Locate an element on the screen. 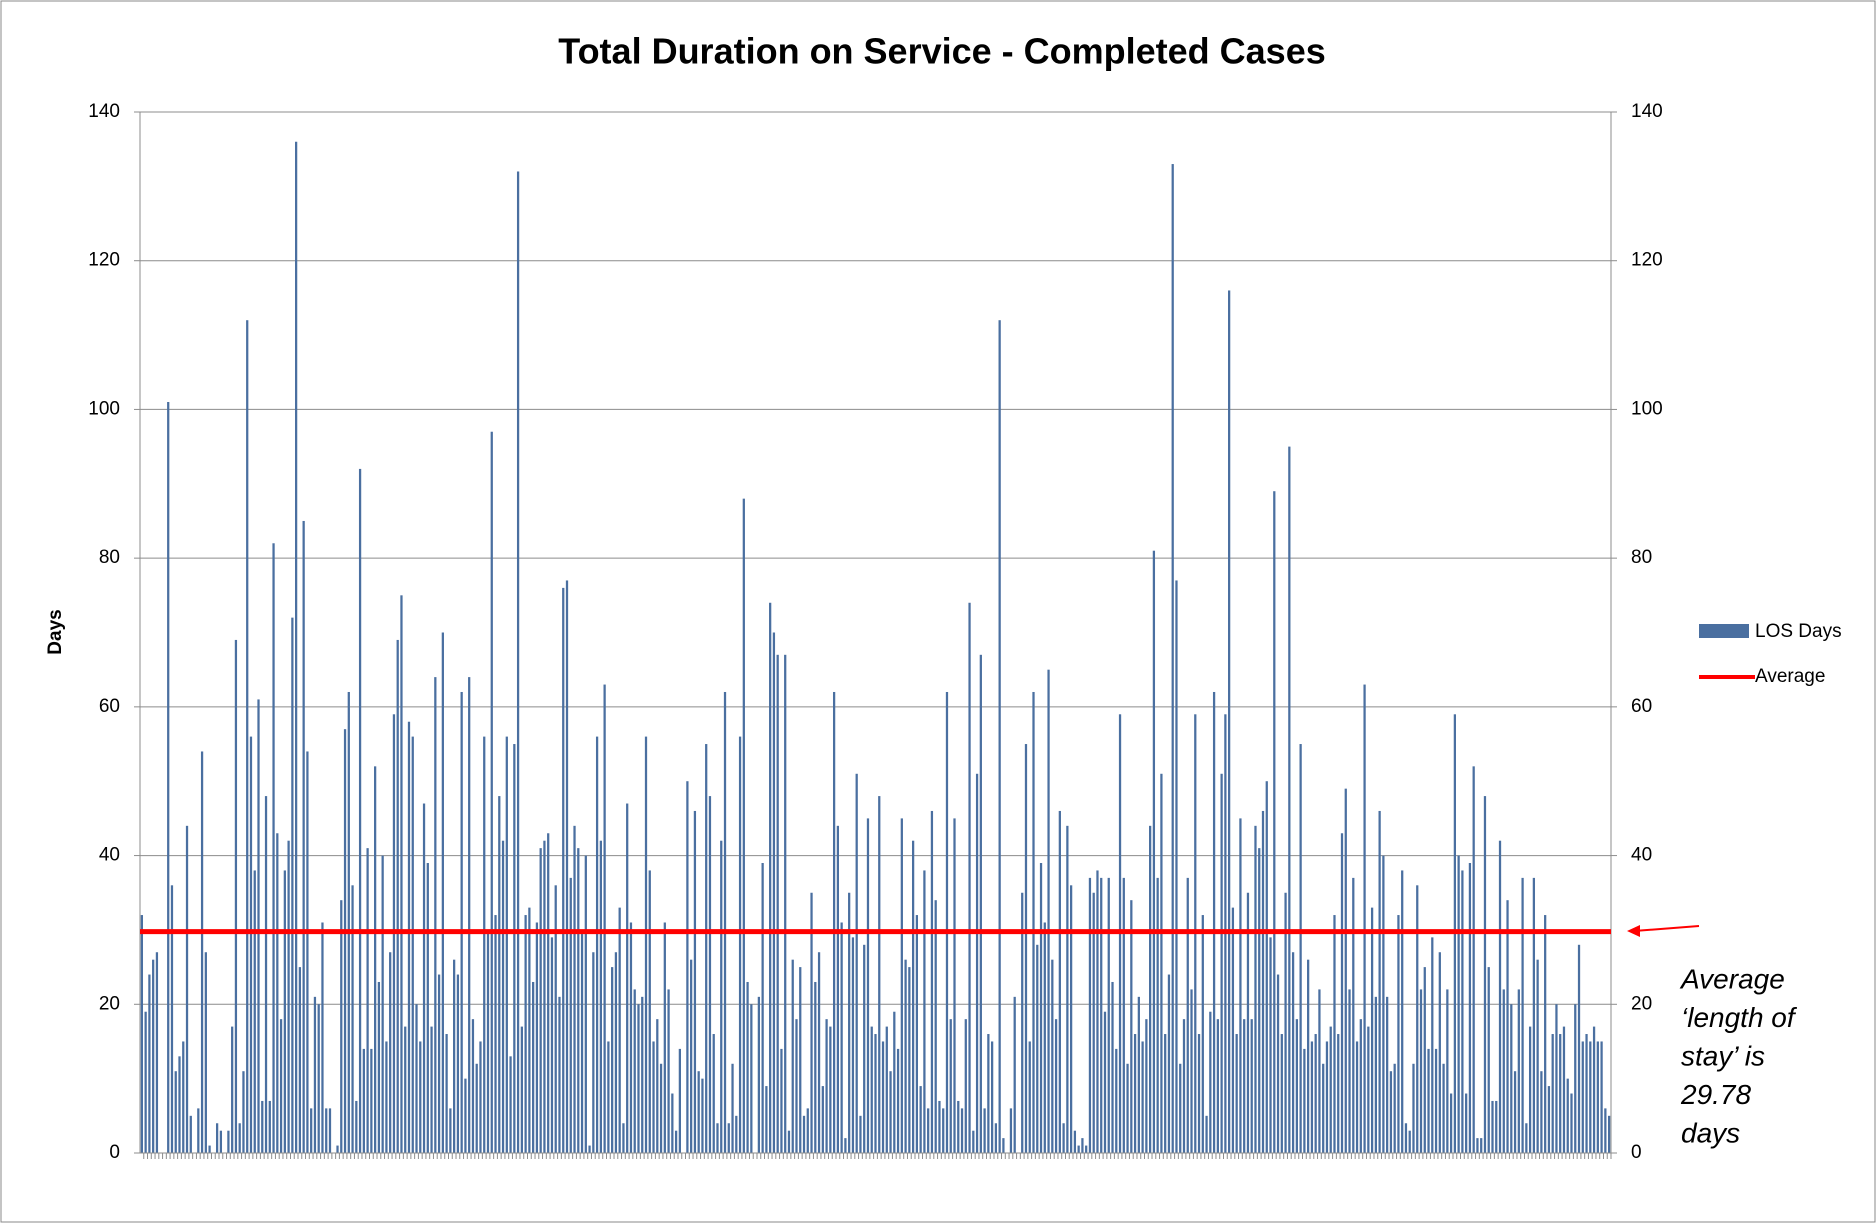 Image resolution: width=1876 pixels, height=1223 pixels. legend-label: Average is located at coordinates (1790, 676).